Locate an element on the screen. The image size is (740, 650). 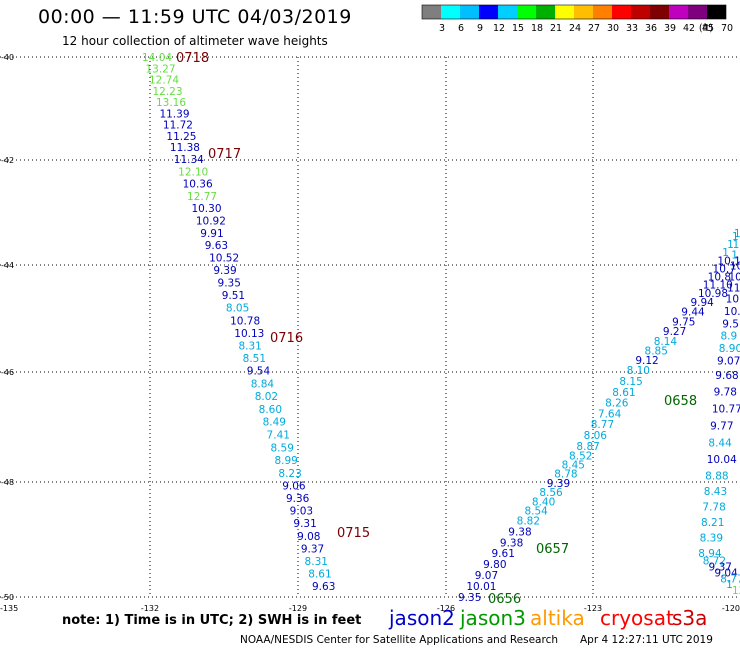
track1-wave-height: 8.05 is located at coordinates (237, 309).